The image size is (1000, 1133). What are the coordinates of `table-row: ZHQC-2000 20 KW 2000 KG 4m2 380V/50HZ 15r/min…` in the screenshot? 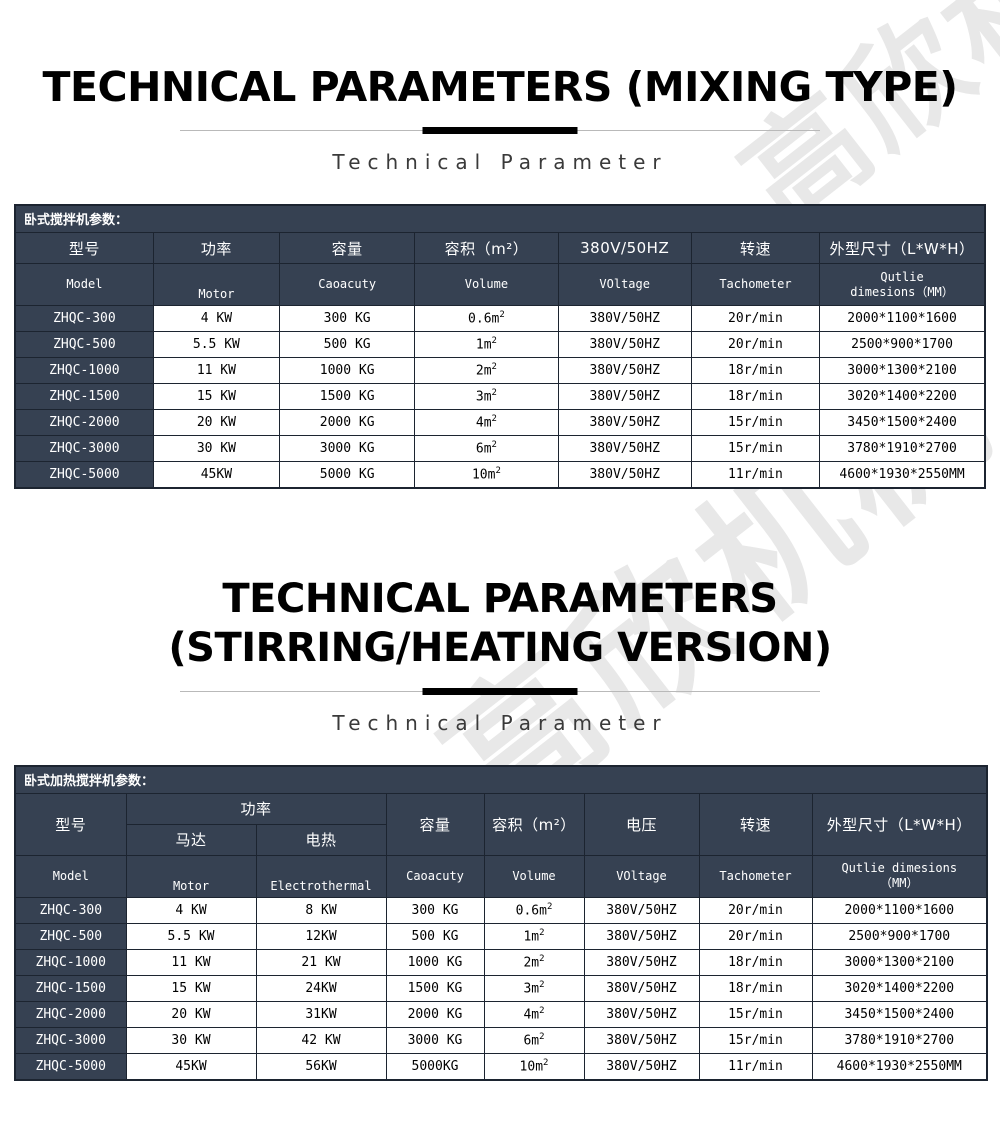 It's located at (500, 423).